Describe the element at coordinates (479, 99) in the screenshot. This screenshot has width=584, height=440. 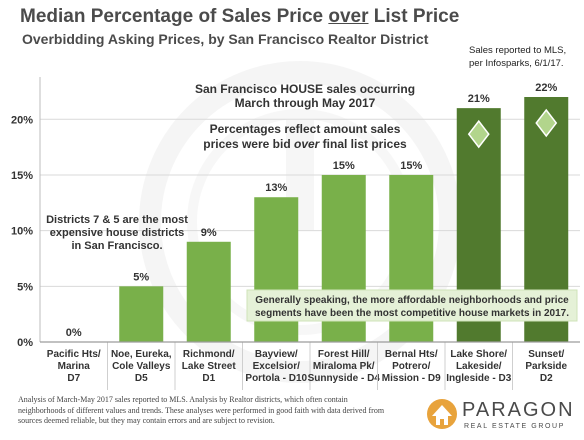
I see `data-label: 21%` at that location.